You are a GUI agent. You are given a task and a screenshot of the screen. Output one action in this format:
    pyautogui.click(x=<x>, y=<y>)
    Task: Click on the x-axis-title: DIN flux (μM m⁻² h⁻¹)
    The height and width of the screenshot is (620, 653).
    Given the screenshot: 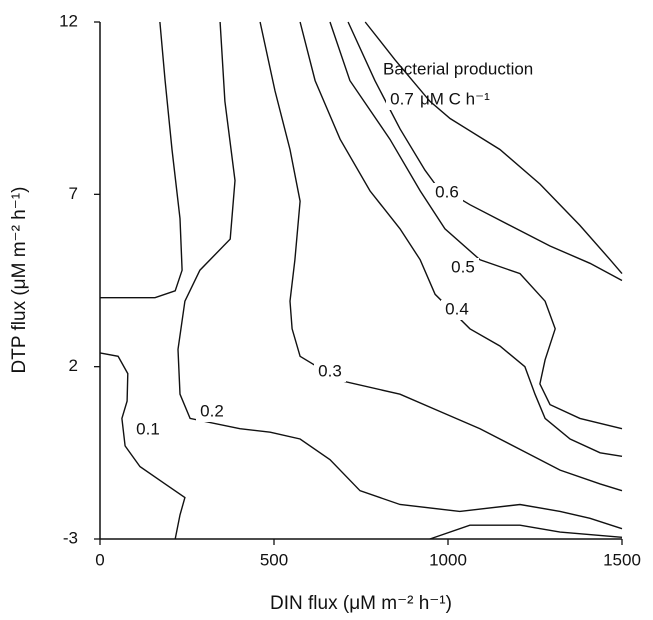 What is the action you would take?
    pyautogui.click(x=361, y=603)
    